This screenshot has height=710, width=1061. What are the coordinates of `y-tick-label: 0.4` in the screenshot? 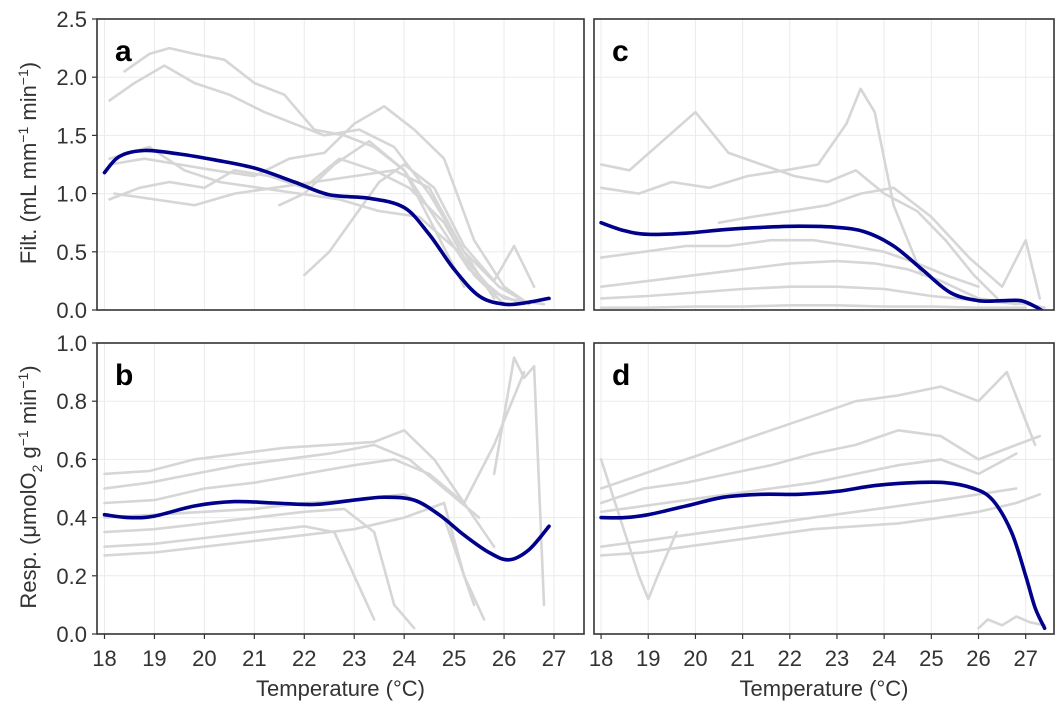 It's located at (71, 518).